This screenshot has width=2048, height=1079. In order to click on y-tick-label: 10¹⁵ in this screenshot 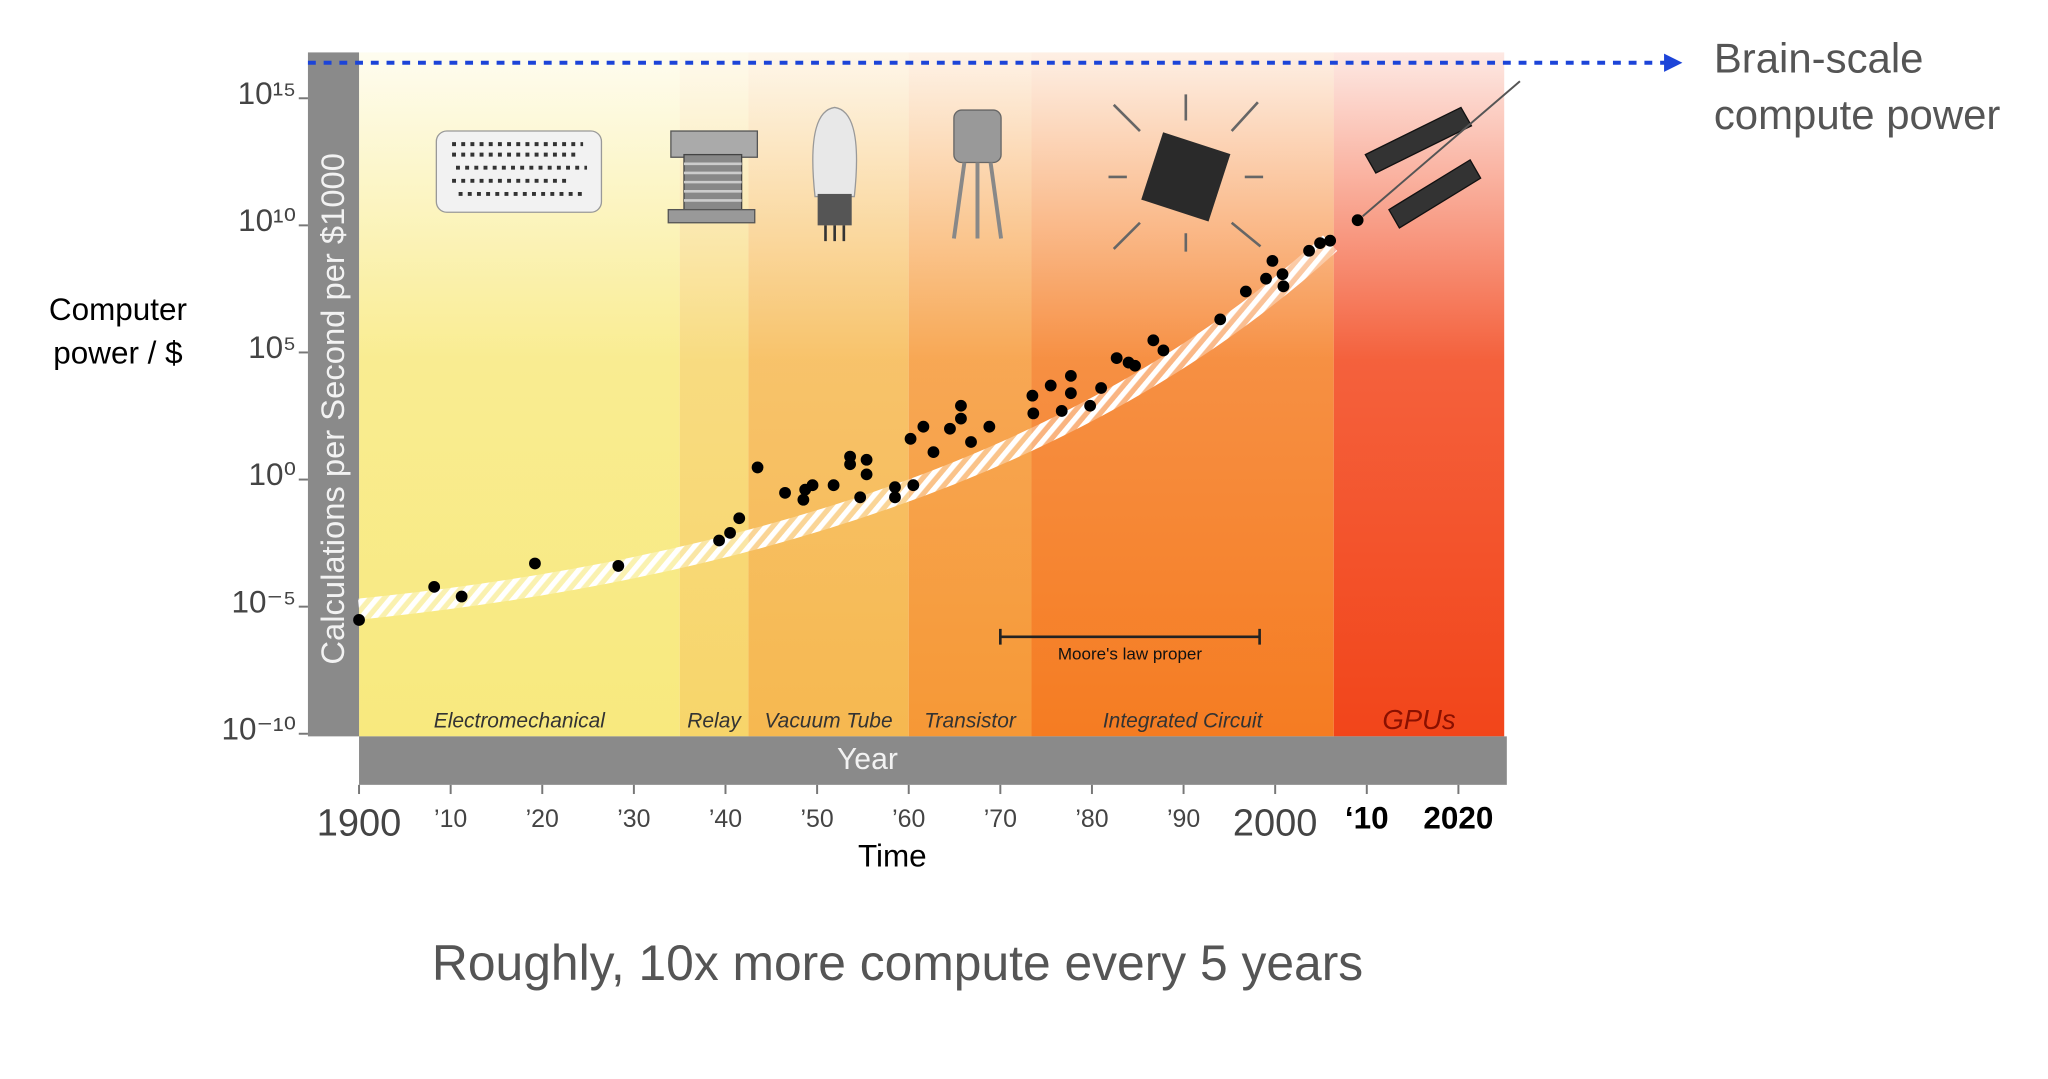, I will do `click(267, 93)`.